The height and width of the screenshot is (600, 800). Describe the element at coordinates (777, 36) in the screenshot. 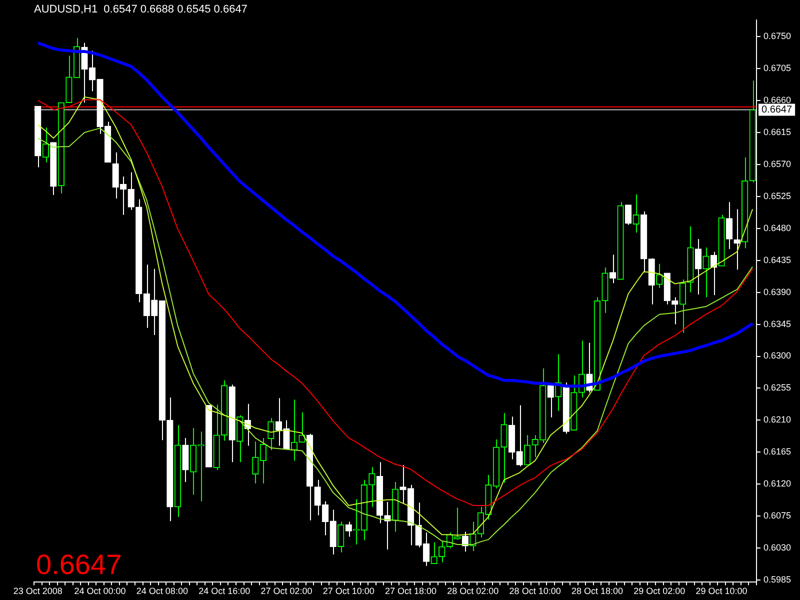

I see `y-tick-label: 0.6750` at that location.